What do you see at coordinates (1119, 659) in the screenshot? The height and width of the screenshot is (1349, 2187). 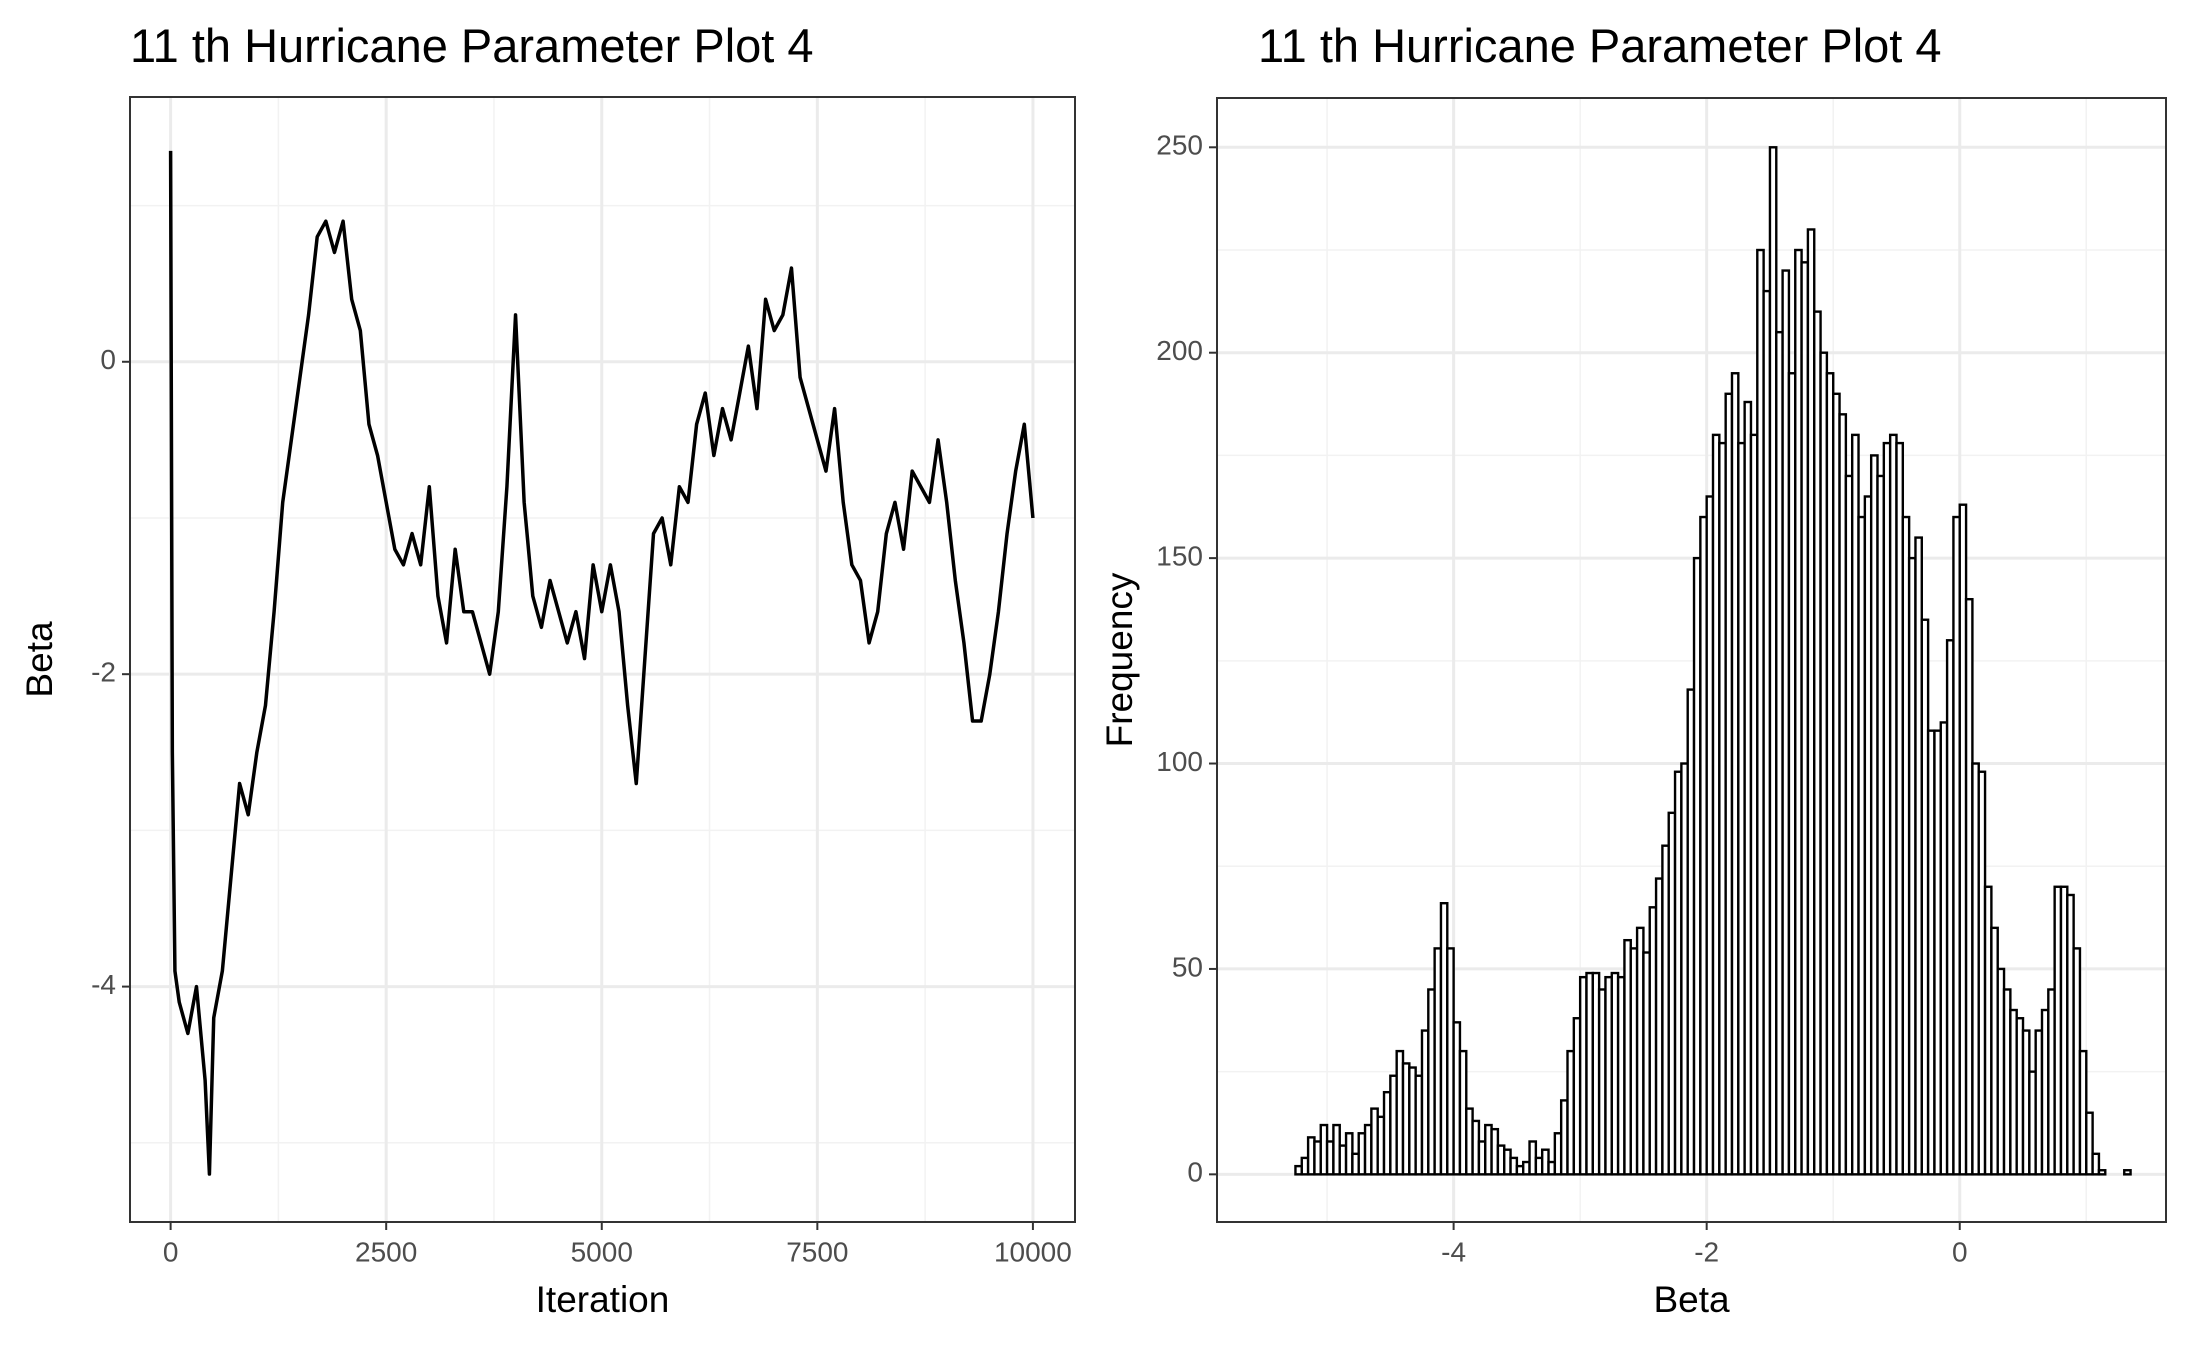 I see `y-axis-title: Frequency` at bounding box center [1119, 659].